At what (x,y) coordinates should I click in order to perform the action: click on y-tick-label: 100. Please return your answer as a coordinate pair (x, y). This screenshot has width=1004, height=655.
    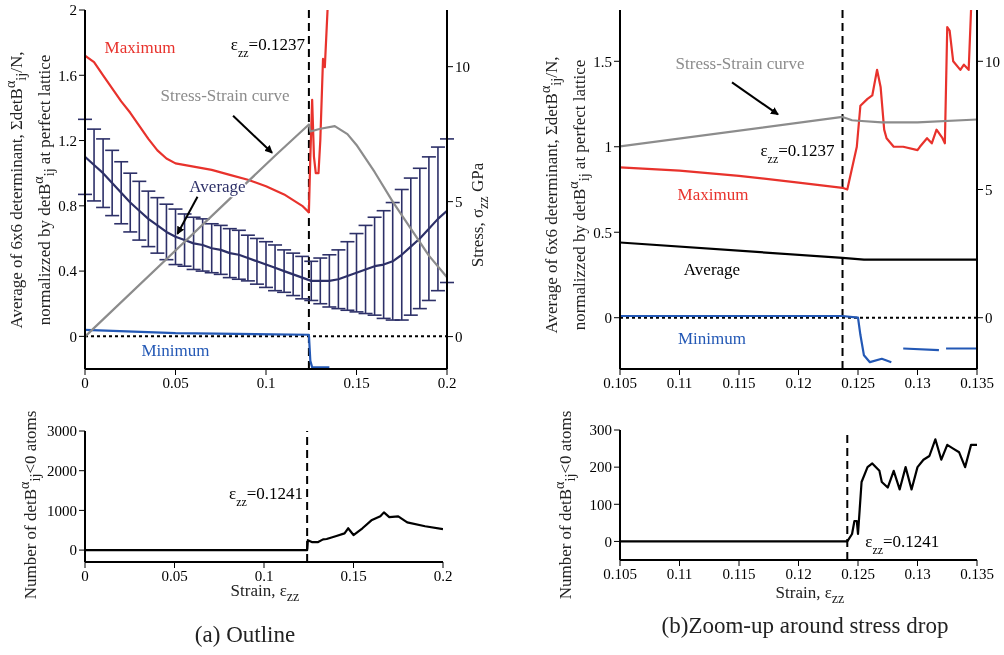
    Looking at the image, I should click on (600, 504).